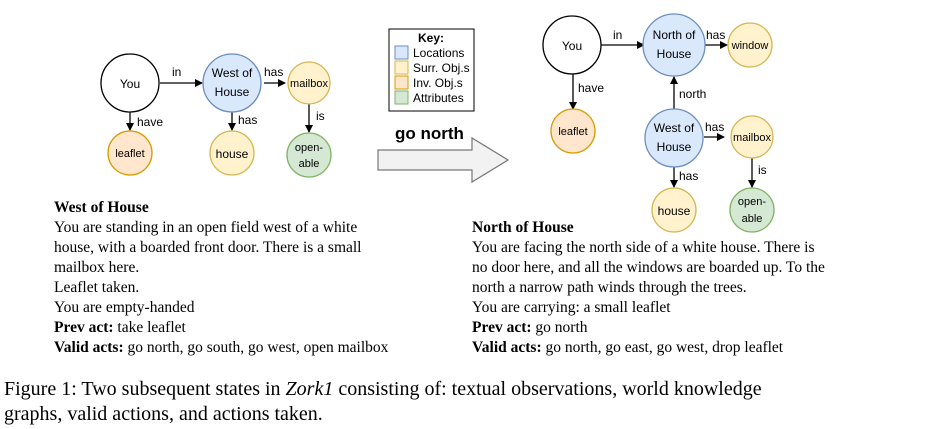 The height and width of the screenshot is (429, 929). Describe the element at coordinates (674, 45) in the screenshot. I see `right-node-north-of-house` at that location.